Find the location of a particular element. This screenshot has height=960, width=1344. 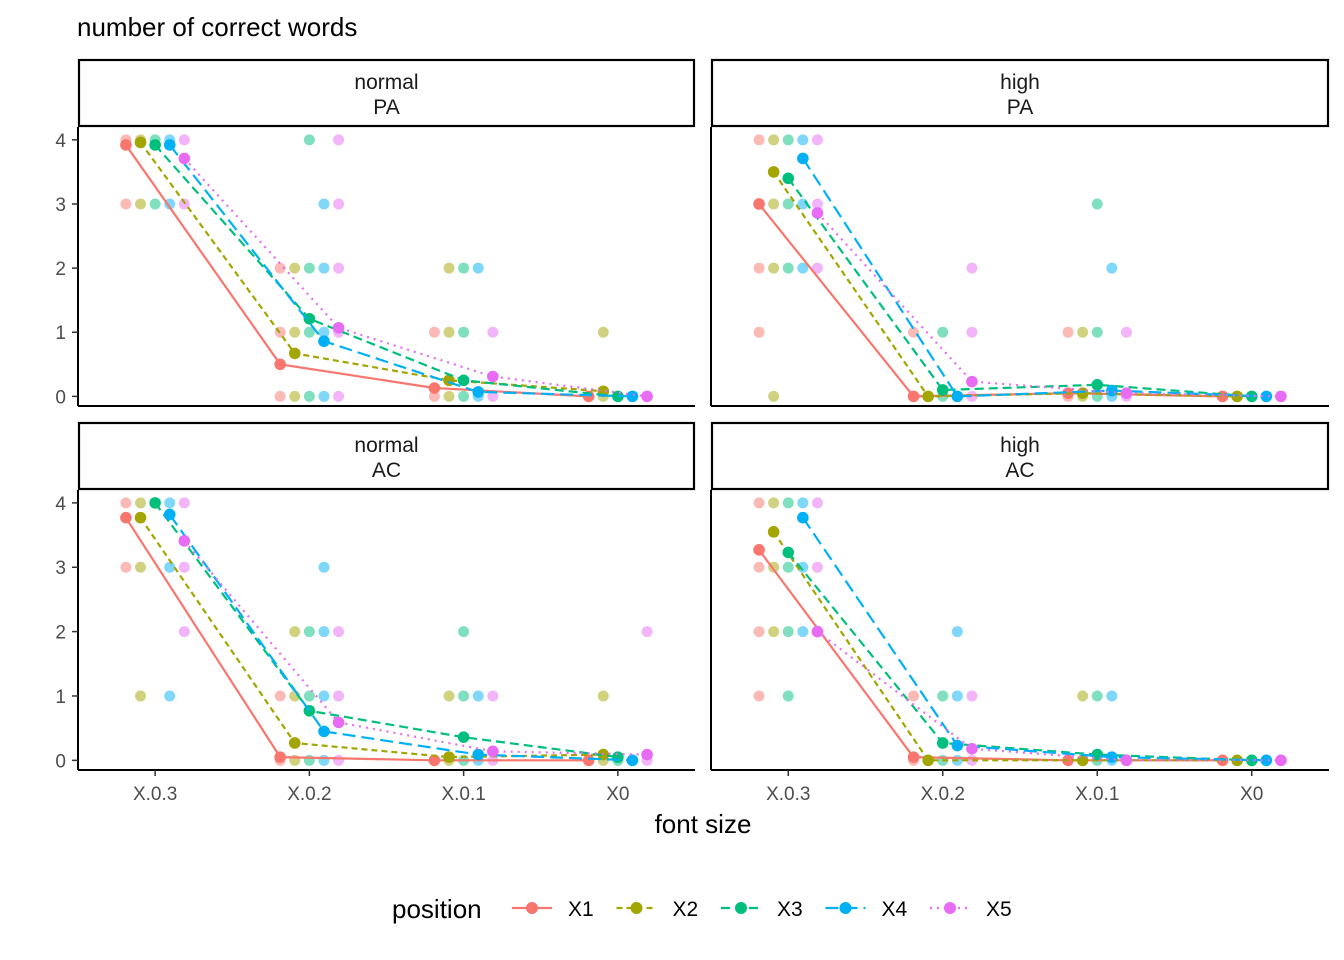

y-tick-label: 0 is located at coordinates (60, 761).